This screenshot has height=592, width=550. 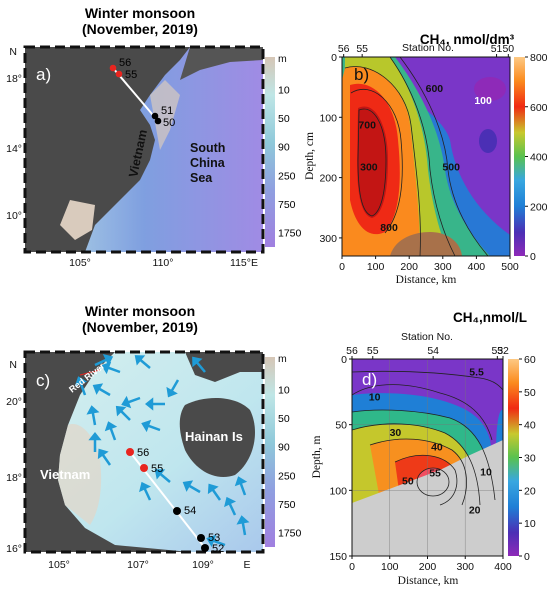 I want to click on panel-c-letter: c), so click(x=43, y=380).